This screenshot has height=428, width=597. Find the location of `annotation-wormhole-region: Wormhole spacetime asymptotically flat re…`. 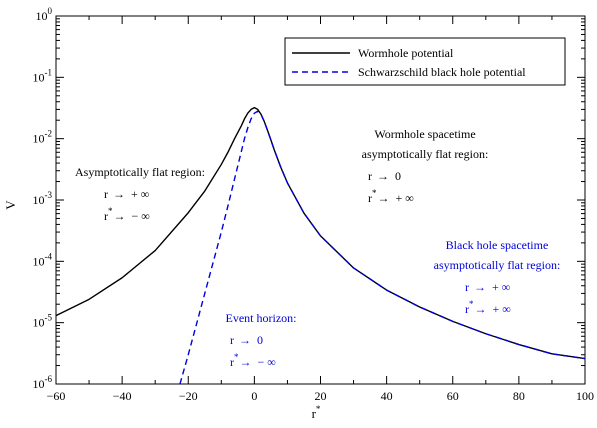

annotation-wormhole-region: Wormhole spacetime asymptotically flat re… is located at coordinates (425, 166).